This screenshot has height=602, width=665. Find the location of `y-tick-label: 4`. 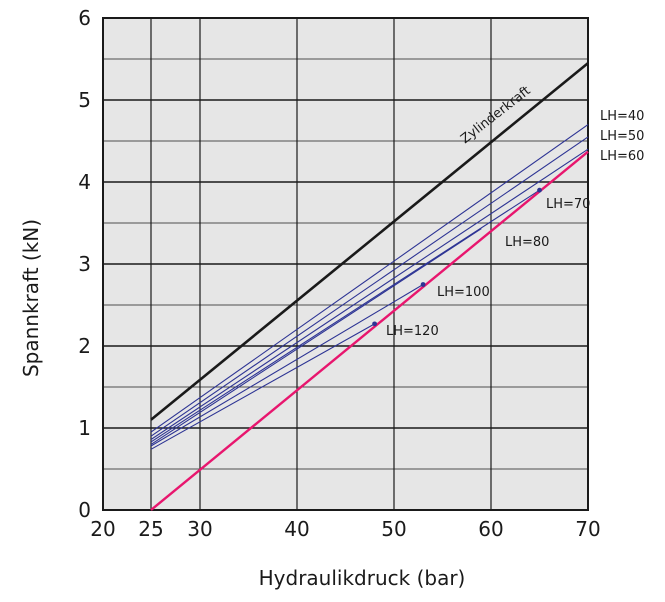

y-tick-label: 4 is located at coordinates (84, 182).